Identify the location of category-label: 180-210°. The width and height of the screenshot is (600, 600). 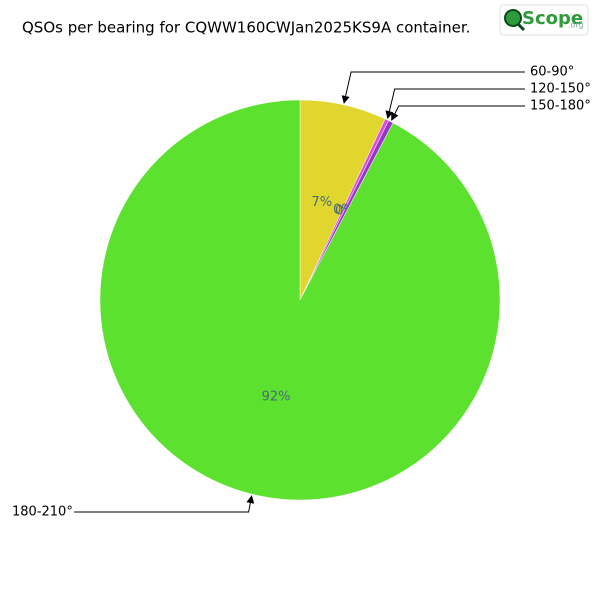
(42, 512).